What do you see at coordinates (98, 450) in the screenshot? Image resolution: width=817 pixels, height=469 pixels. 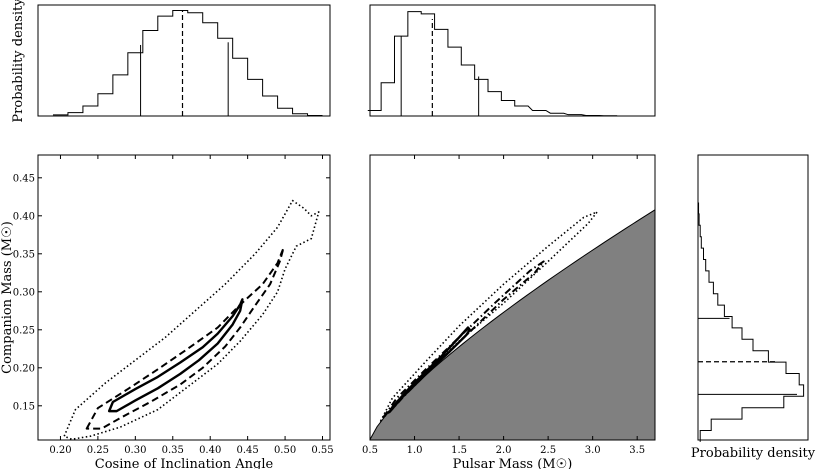 I see `x-tick-label: 0.25` at bounding box center [98, 450].